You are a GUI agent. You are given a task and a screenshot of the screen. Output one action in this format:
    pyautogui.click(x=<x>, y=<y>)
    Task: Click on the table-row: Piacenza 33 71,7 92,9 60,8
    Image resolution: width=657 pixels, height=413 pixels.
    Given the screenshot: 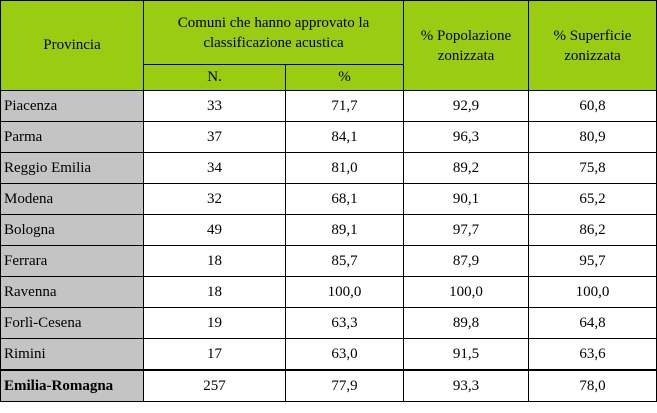 What is the action you would take?
    pyautogui.click(x=328, y=106)
    